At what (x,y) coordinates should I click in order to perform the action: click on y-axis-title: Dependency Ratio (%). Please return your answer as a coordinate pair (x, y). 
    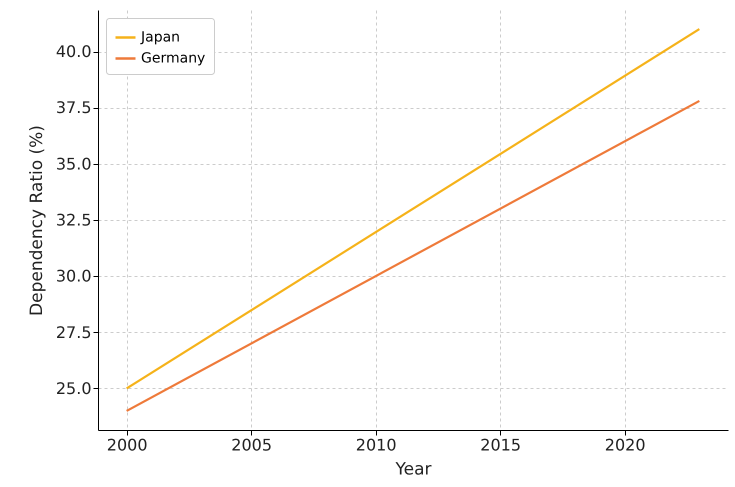
    Looking at the image, I should click on (36, 220).